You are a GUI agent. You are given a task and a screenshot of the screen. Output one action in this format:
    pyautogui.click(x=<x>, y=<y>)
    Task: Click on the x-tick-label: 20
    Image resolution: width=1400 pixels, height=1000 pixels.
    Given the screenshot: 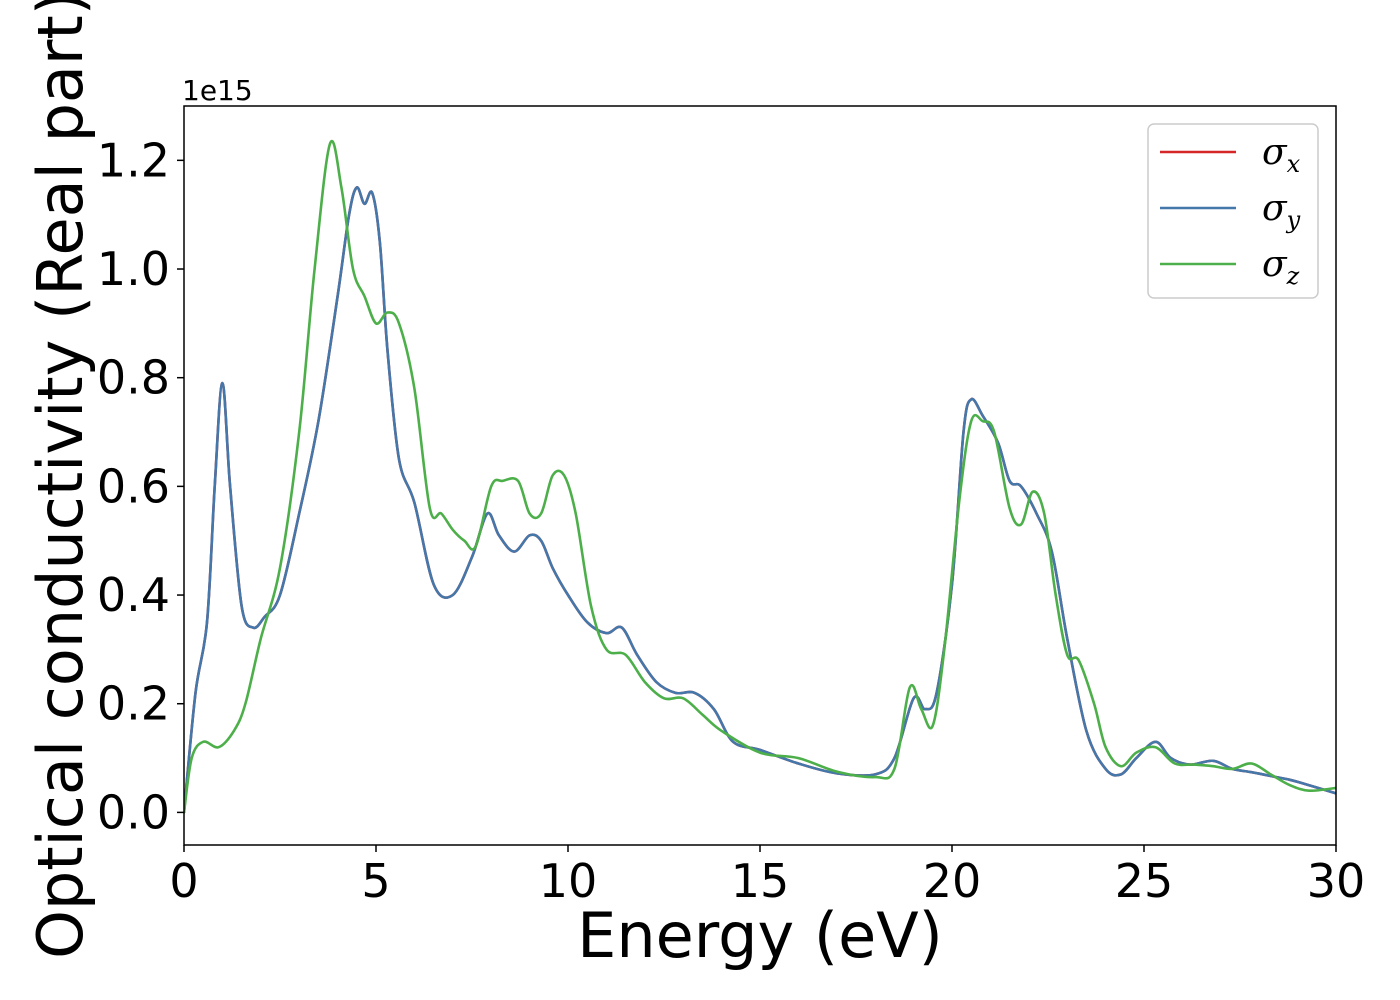 What is the action you would take?
    pyautogui.click(x=952, y=881)
    